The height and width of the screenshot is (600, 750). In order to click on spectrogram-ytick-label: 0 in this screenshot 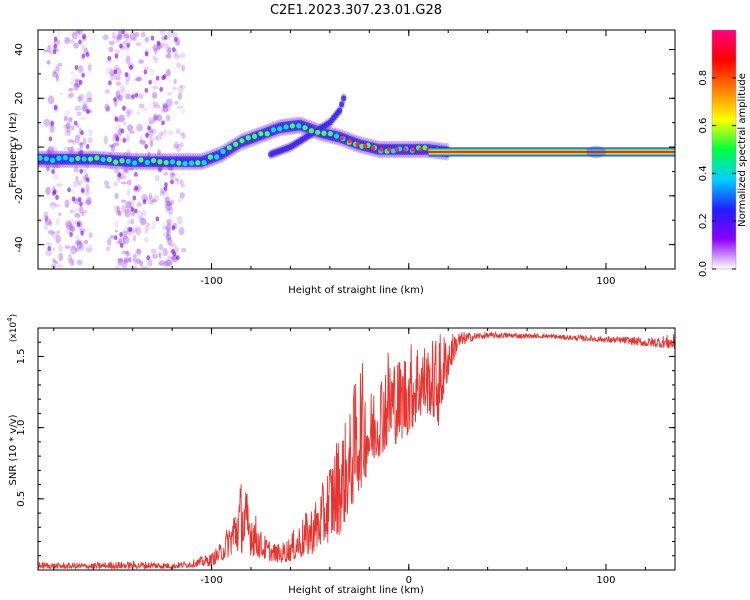, I will do `click(19, 147)`.